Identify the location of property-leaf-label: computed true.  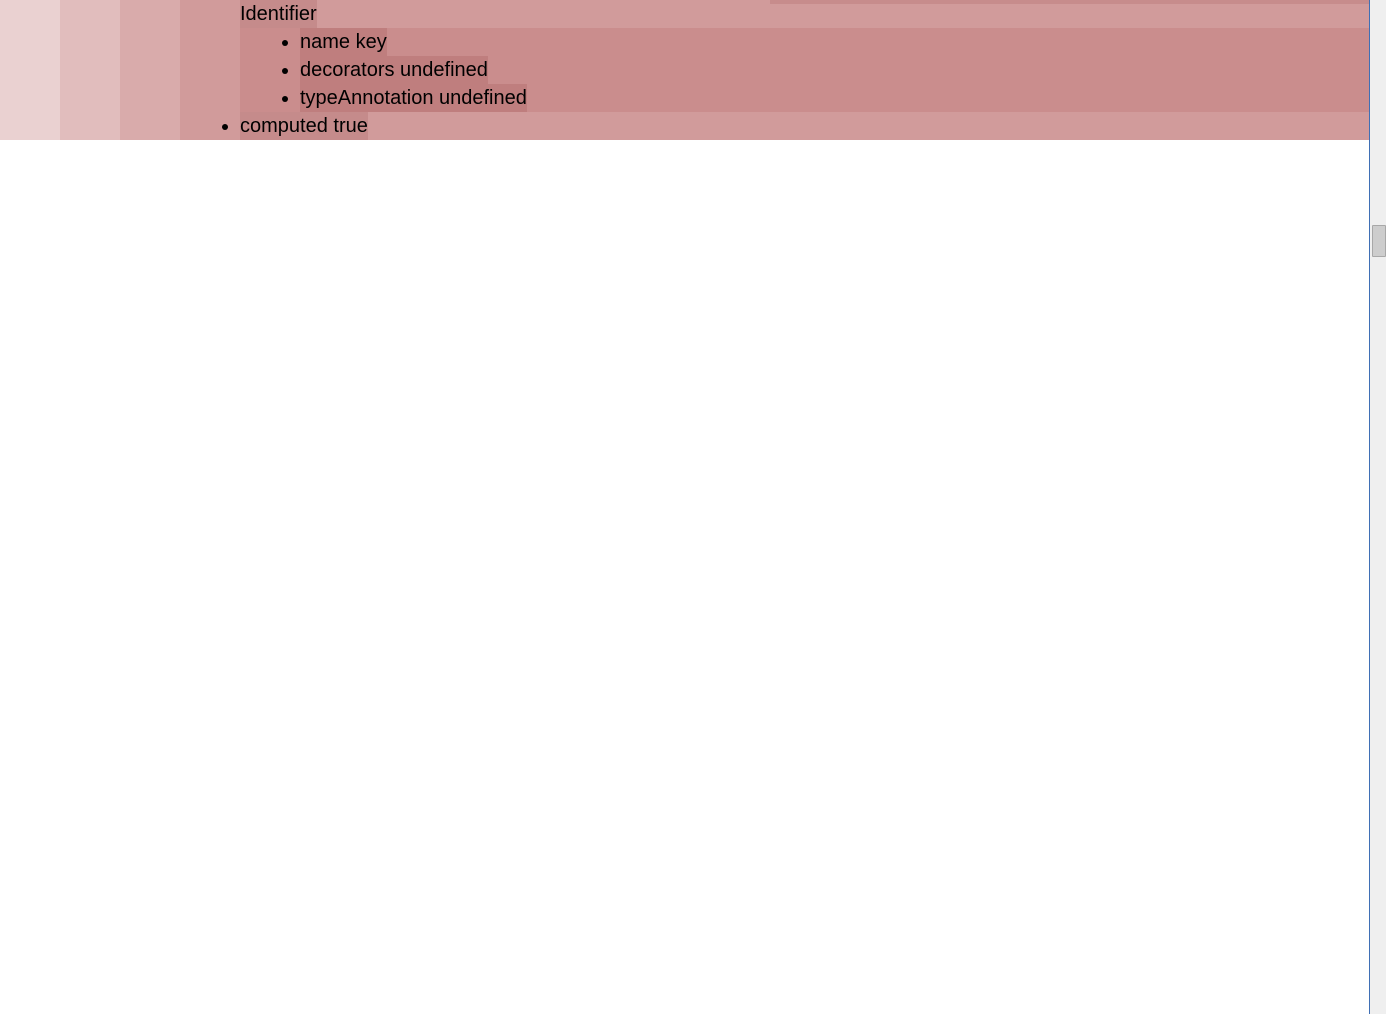
(304, 126).